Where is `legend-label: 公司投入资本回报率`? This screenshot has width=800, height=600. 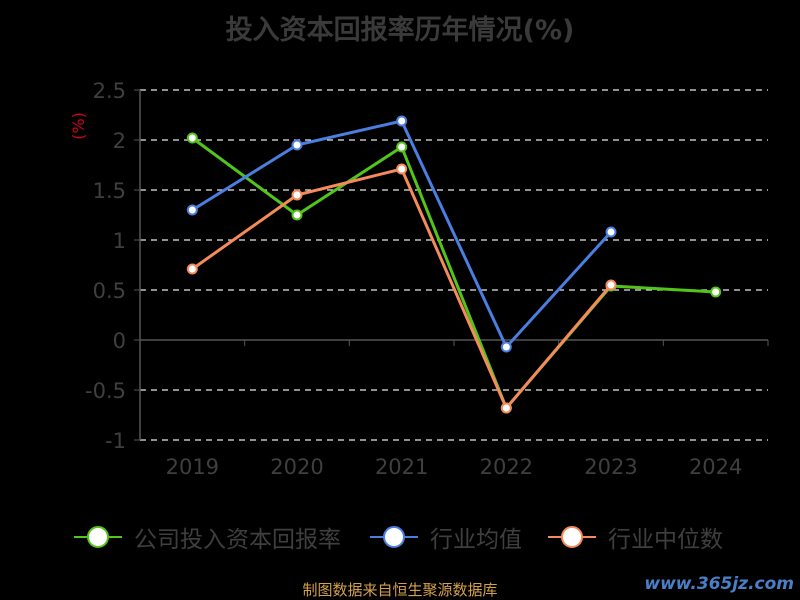 legend-label: 公司投入资本回报率 is located at coordinates (237, 540).